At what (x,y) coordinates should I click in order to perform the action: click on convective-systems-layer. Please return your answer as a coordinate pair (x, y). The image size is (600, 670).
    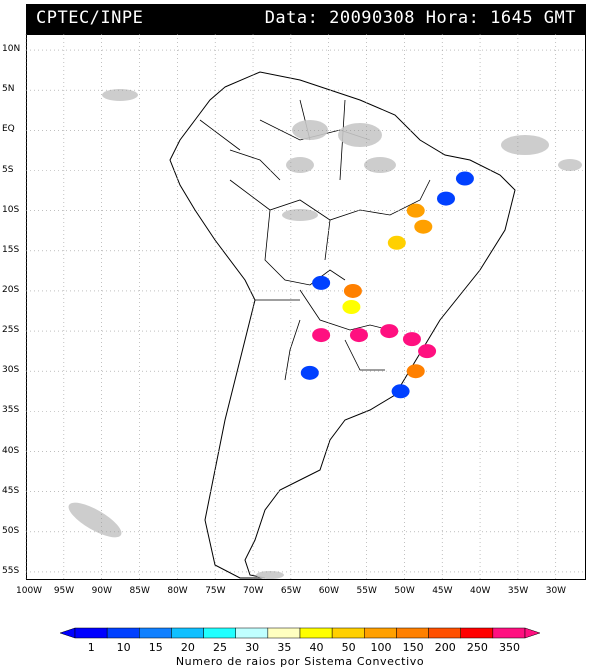
    Looking at the image, I should click on (387, 285).